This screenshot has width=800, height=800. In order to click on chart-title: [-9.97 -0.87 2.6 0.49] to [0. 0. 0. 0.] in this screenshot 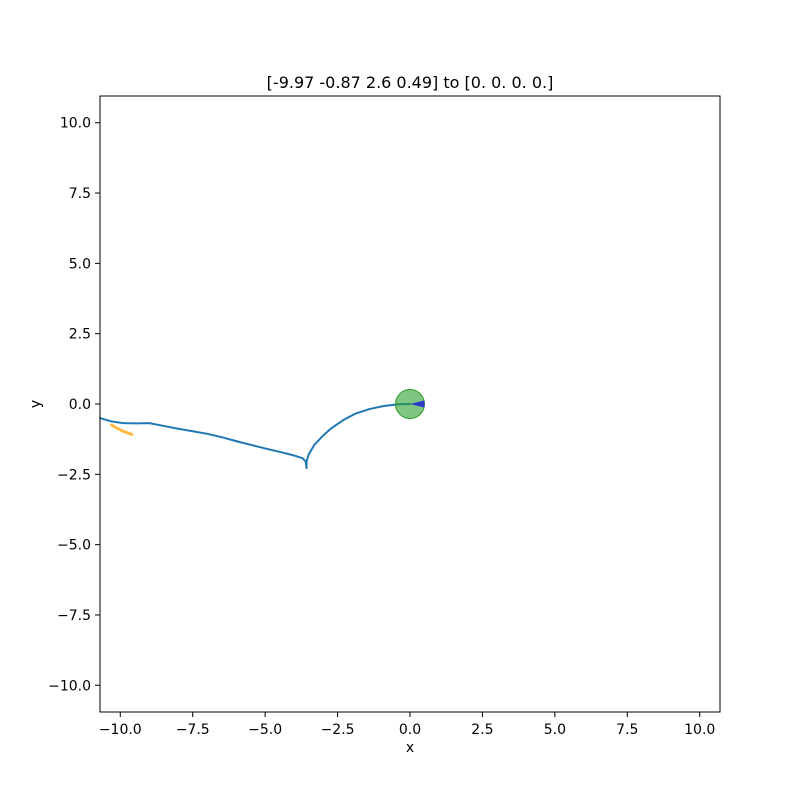, I will do `click(410, 82)`.